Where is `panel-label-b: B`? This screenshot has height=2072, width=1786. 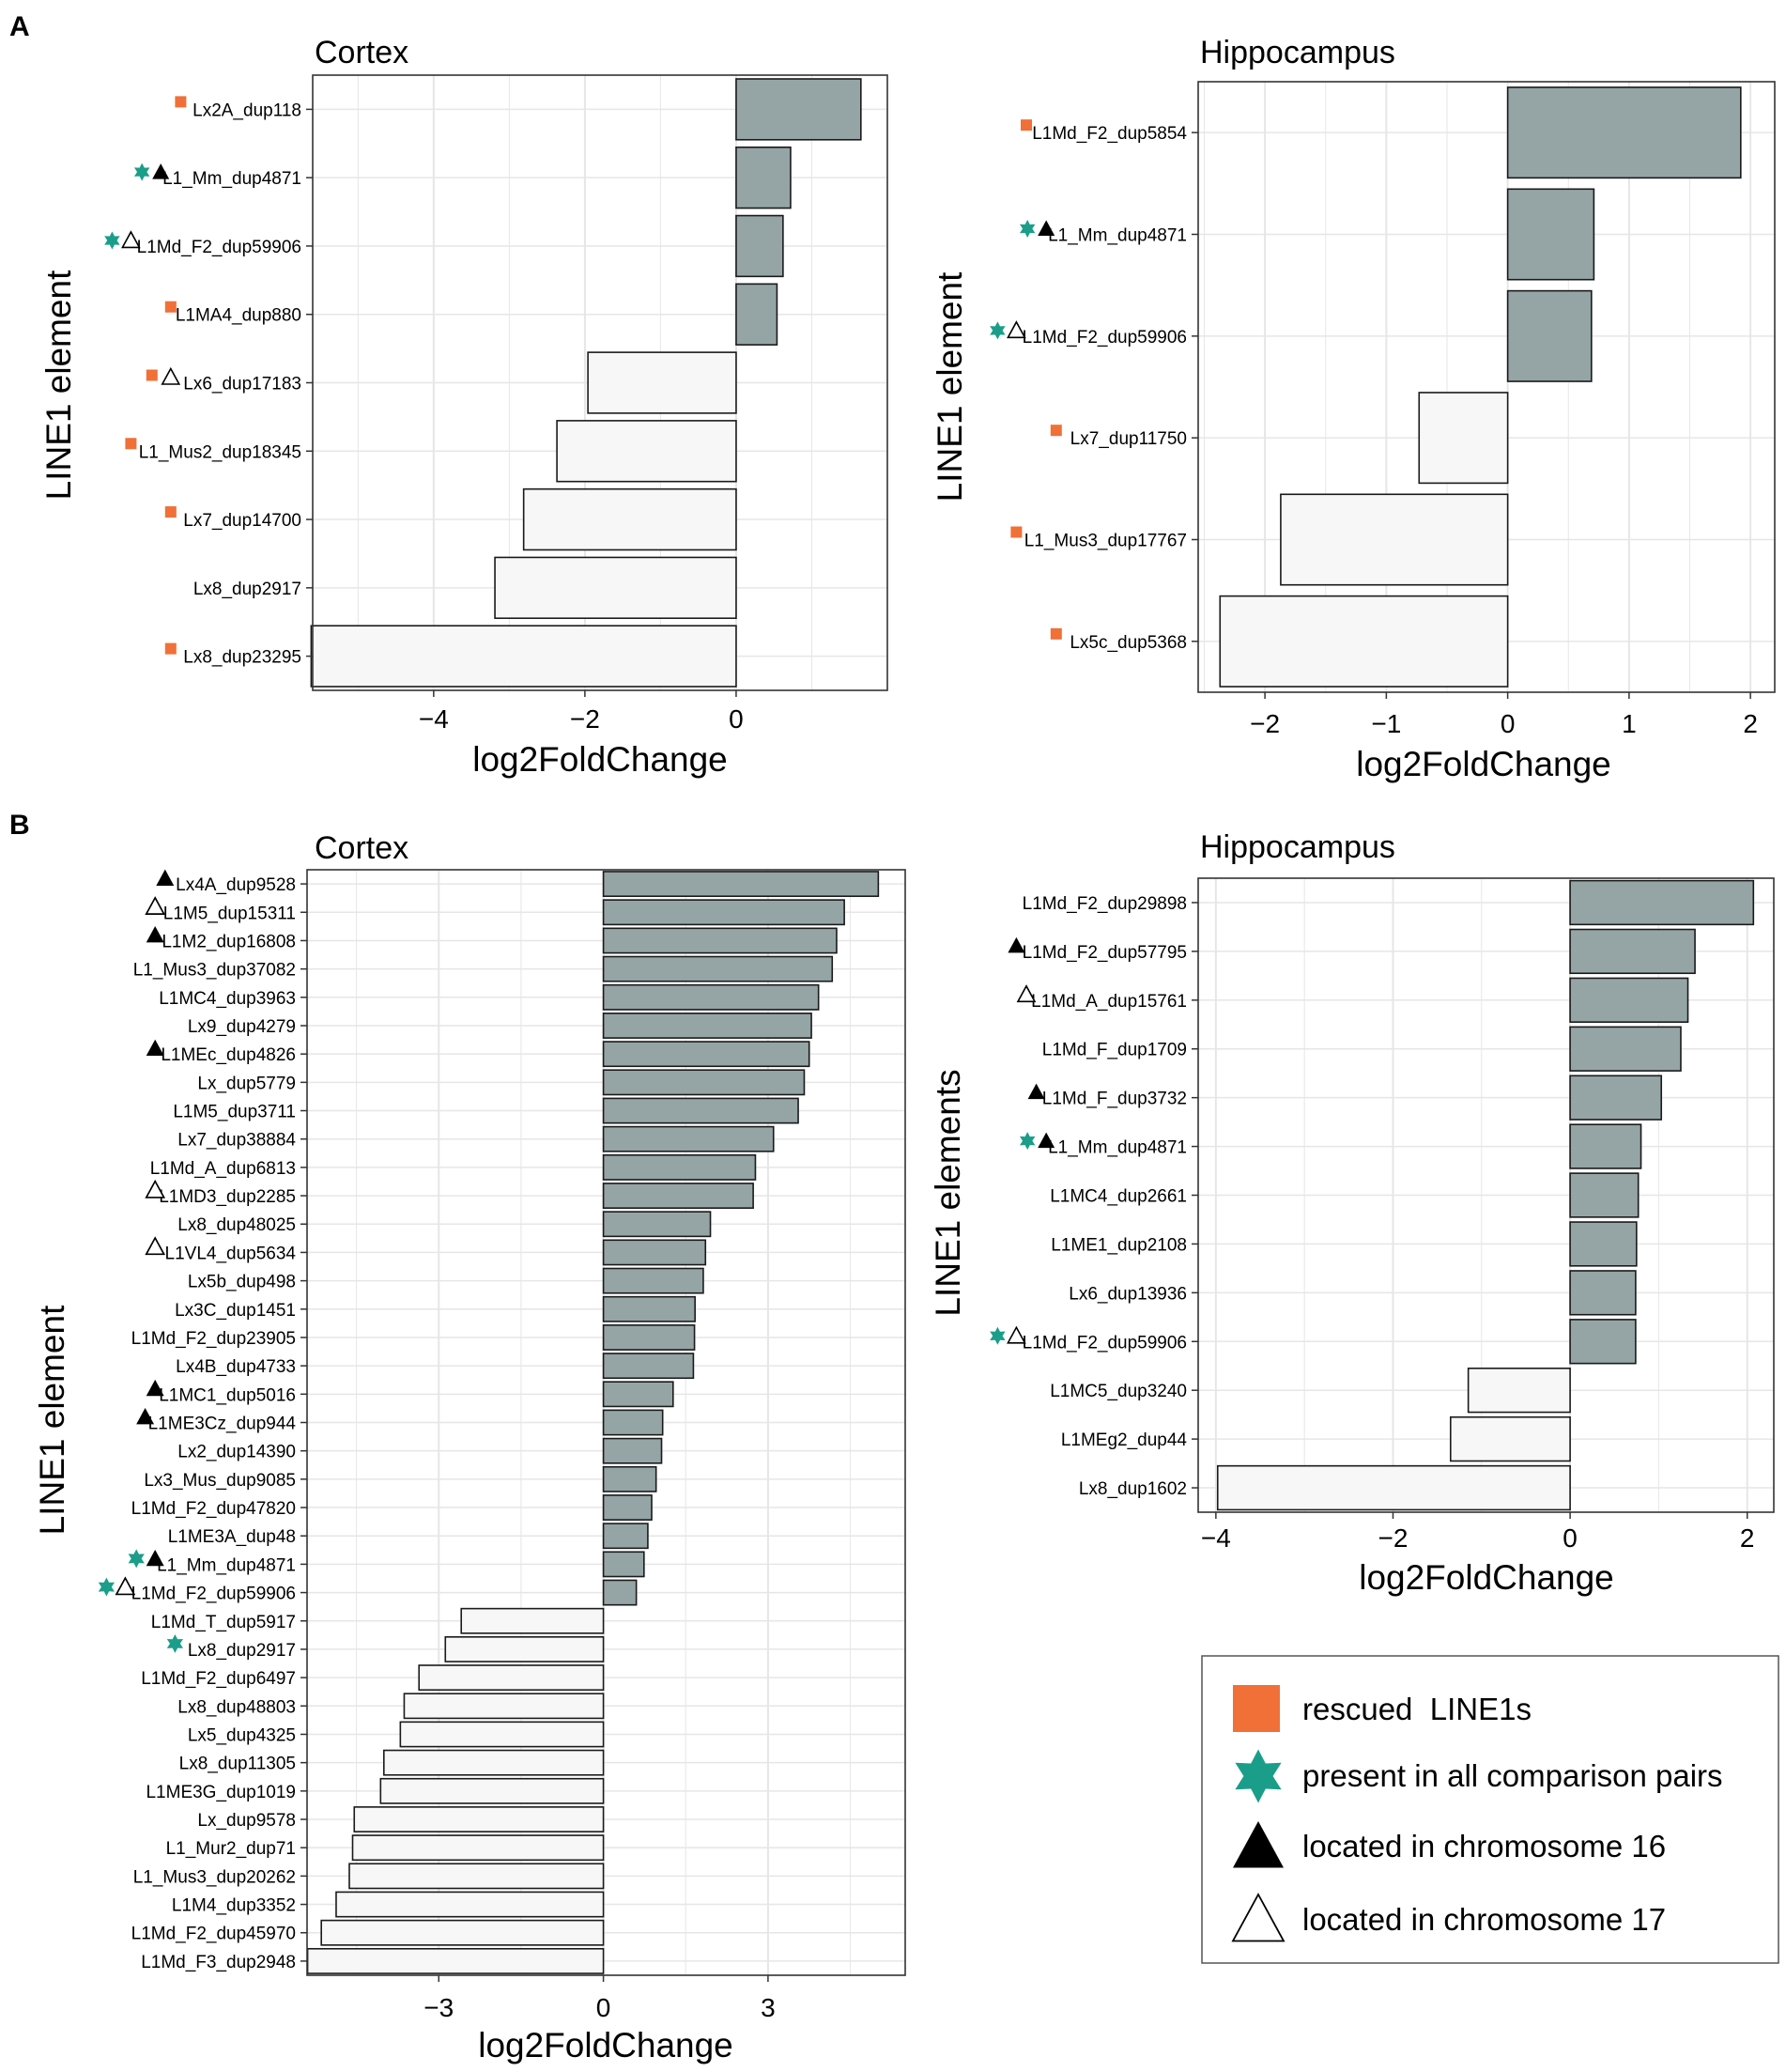 panel-label-b: B is located at coordinates (19, 825).